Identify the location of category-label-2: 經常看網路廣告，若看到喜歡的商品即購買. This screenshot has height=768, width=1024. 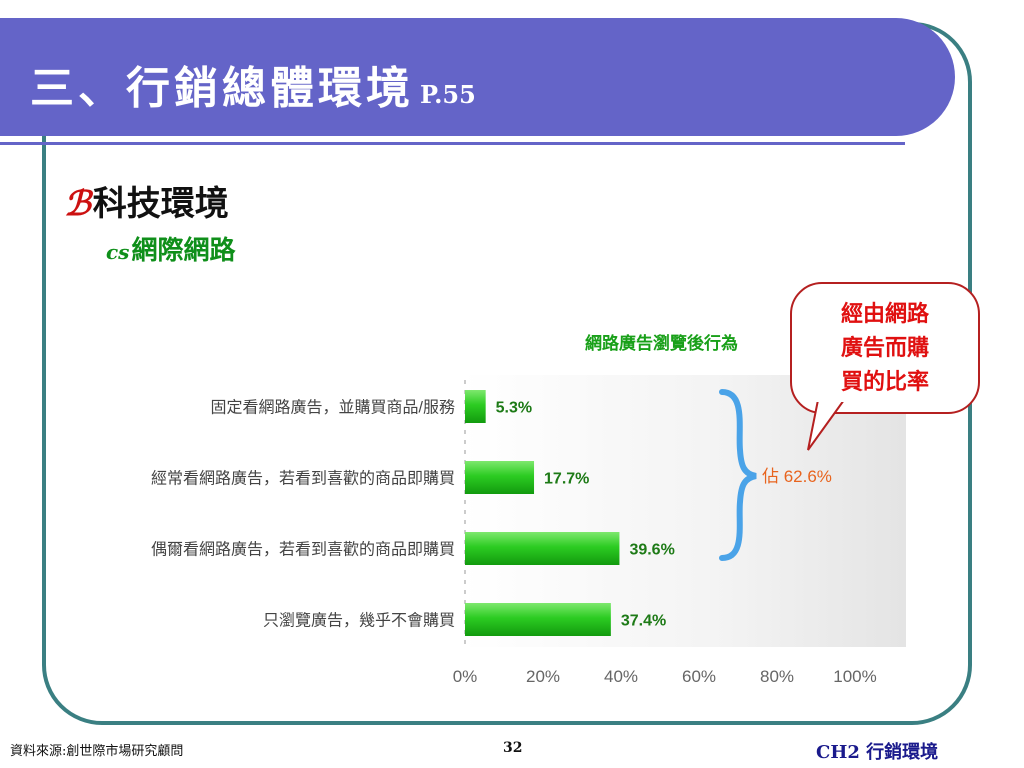
(303, 479).